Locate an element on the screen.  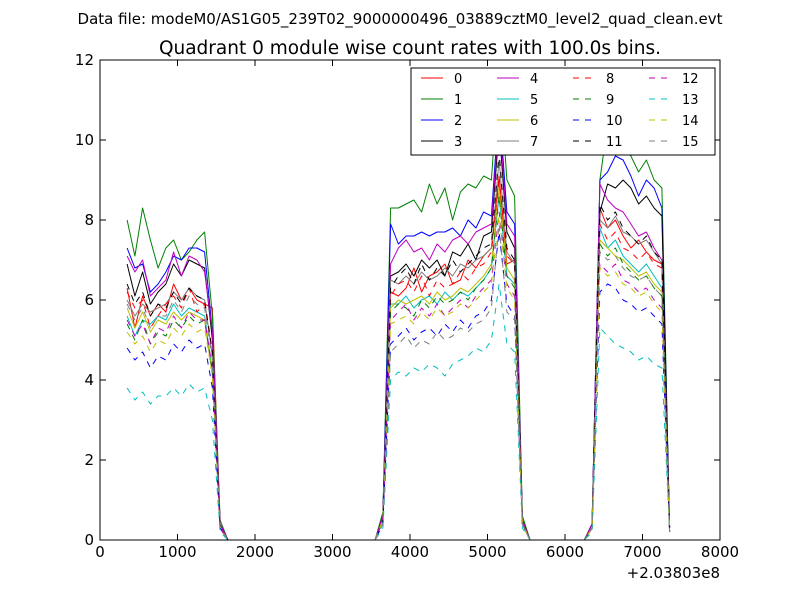
legend-label-5: 5 is located at coordinates (534, 100).